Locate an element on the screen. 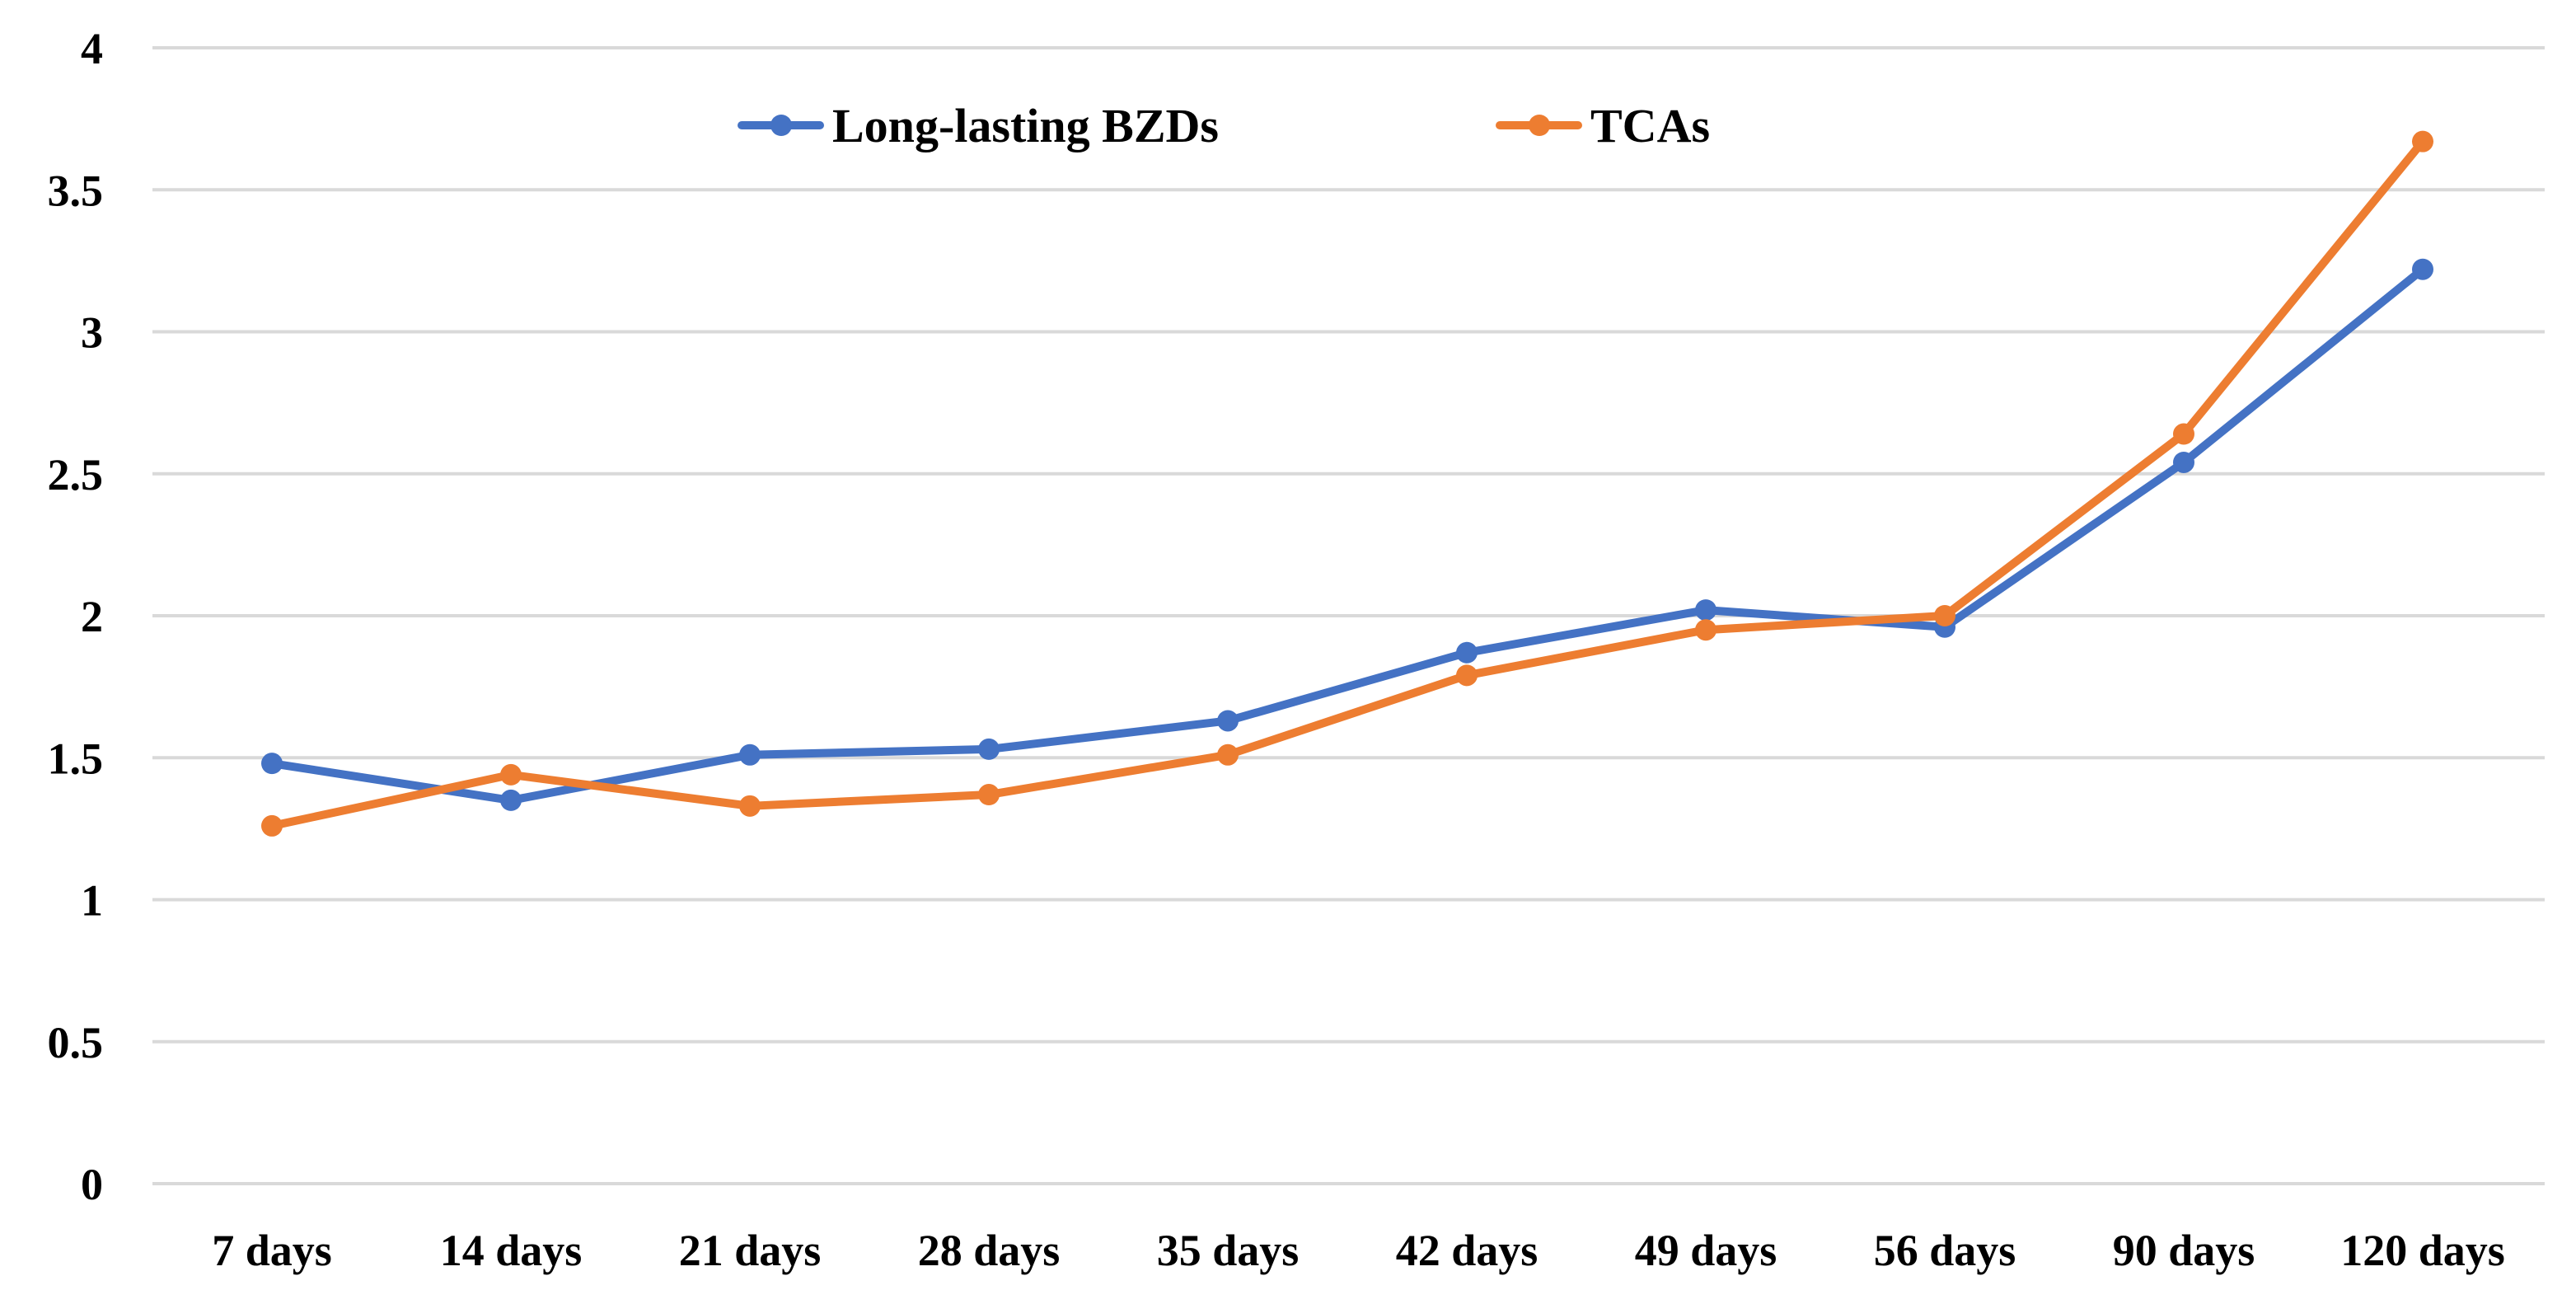 This screenshot has width=2576, height=1304. y-axis: 0 0.5 1 1.5 2 2.5 3 3.5 4 is located at coordinates (76, 616).